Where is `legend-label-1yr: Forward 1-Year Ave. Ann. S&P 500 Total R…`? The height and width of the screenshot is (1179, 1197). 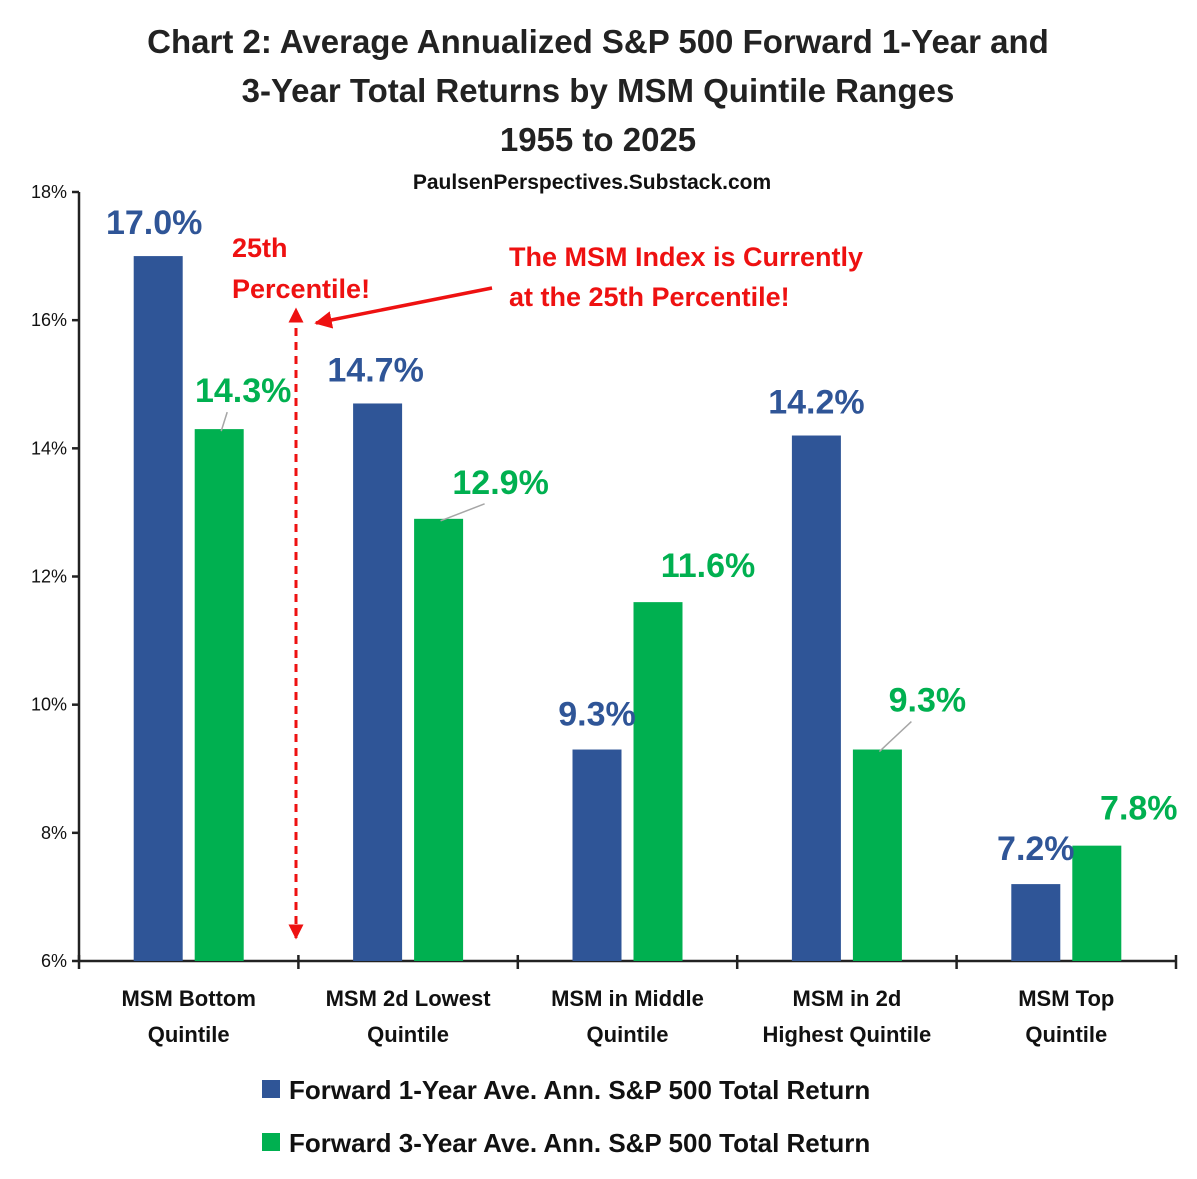
legend-label-1yr: Forward 1-Year Ave. Ann. S&P 500 Total R… is located at coordinates (579, 1090).